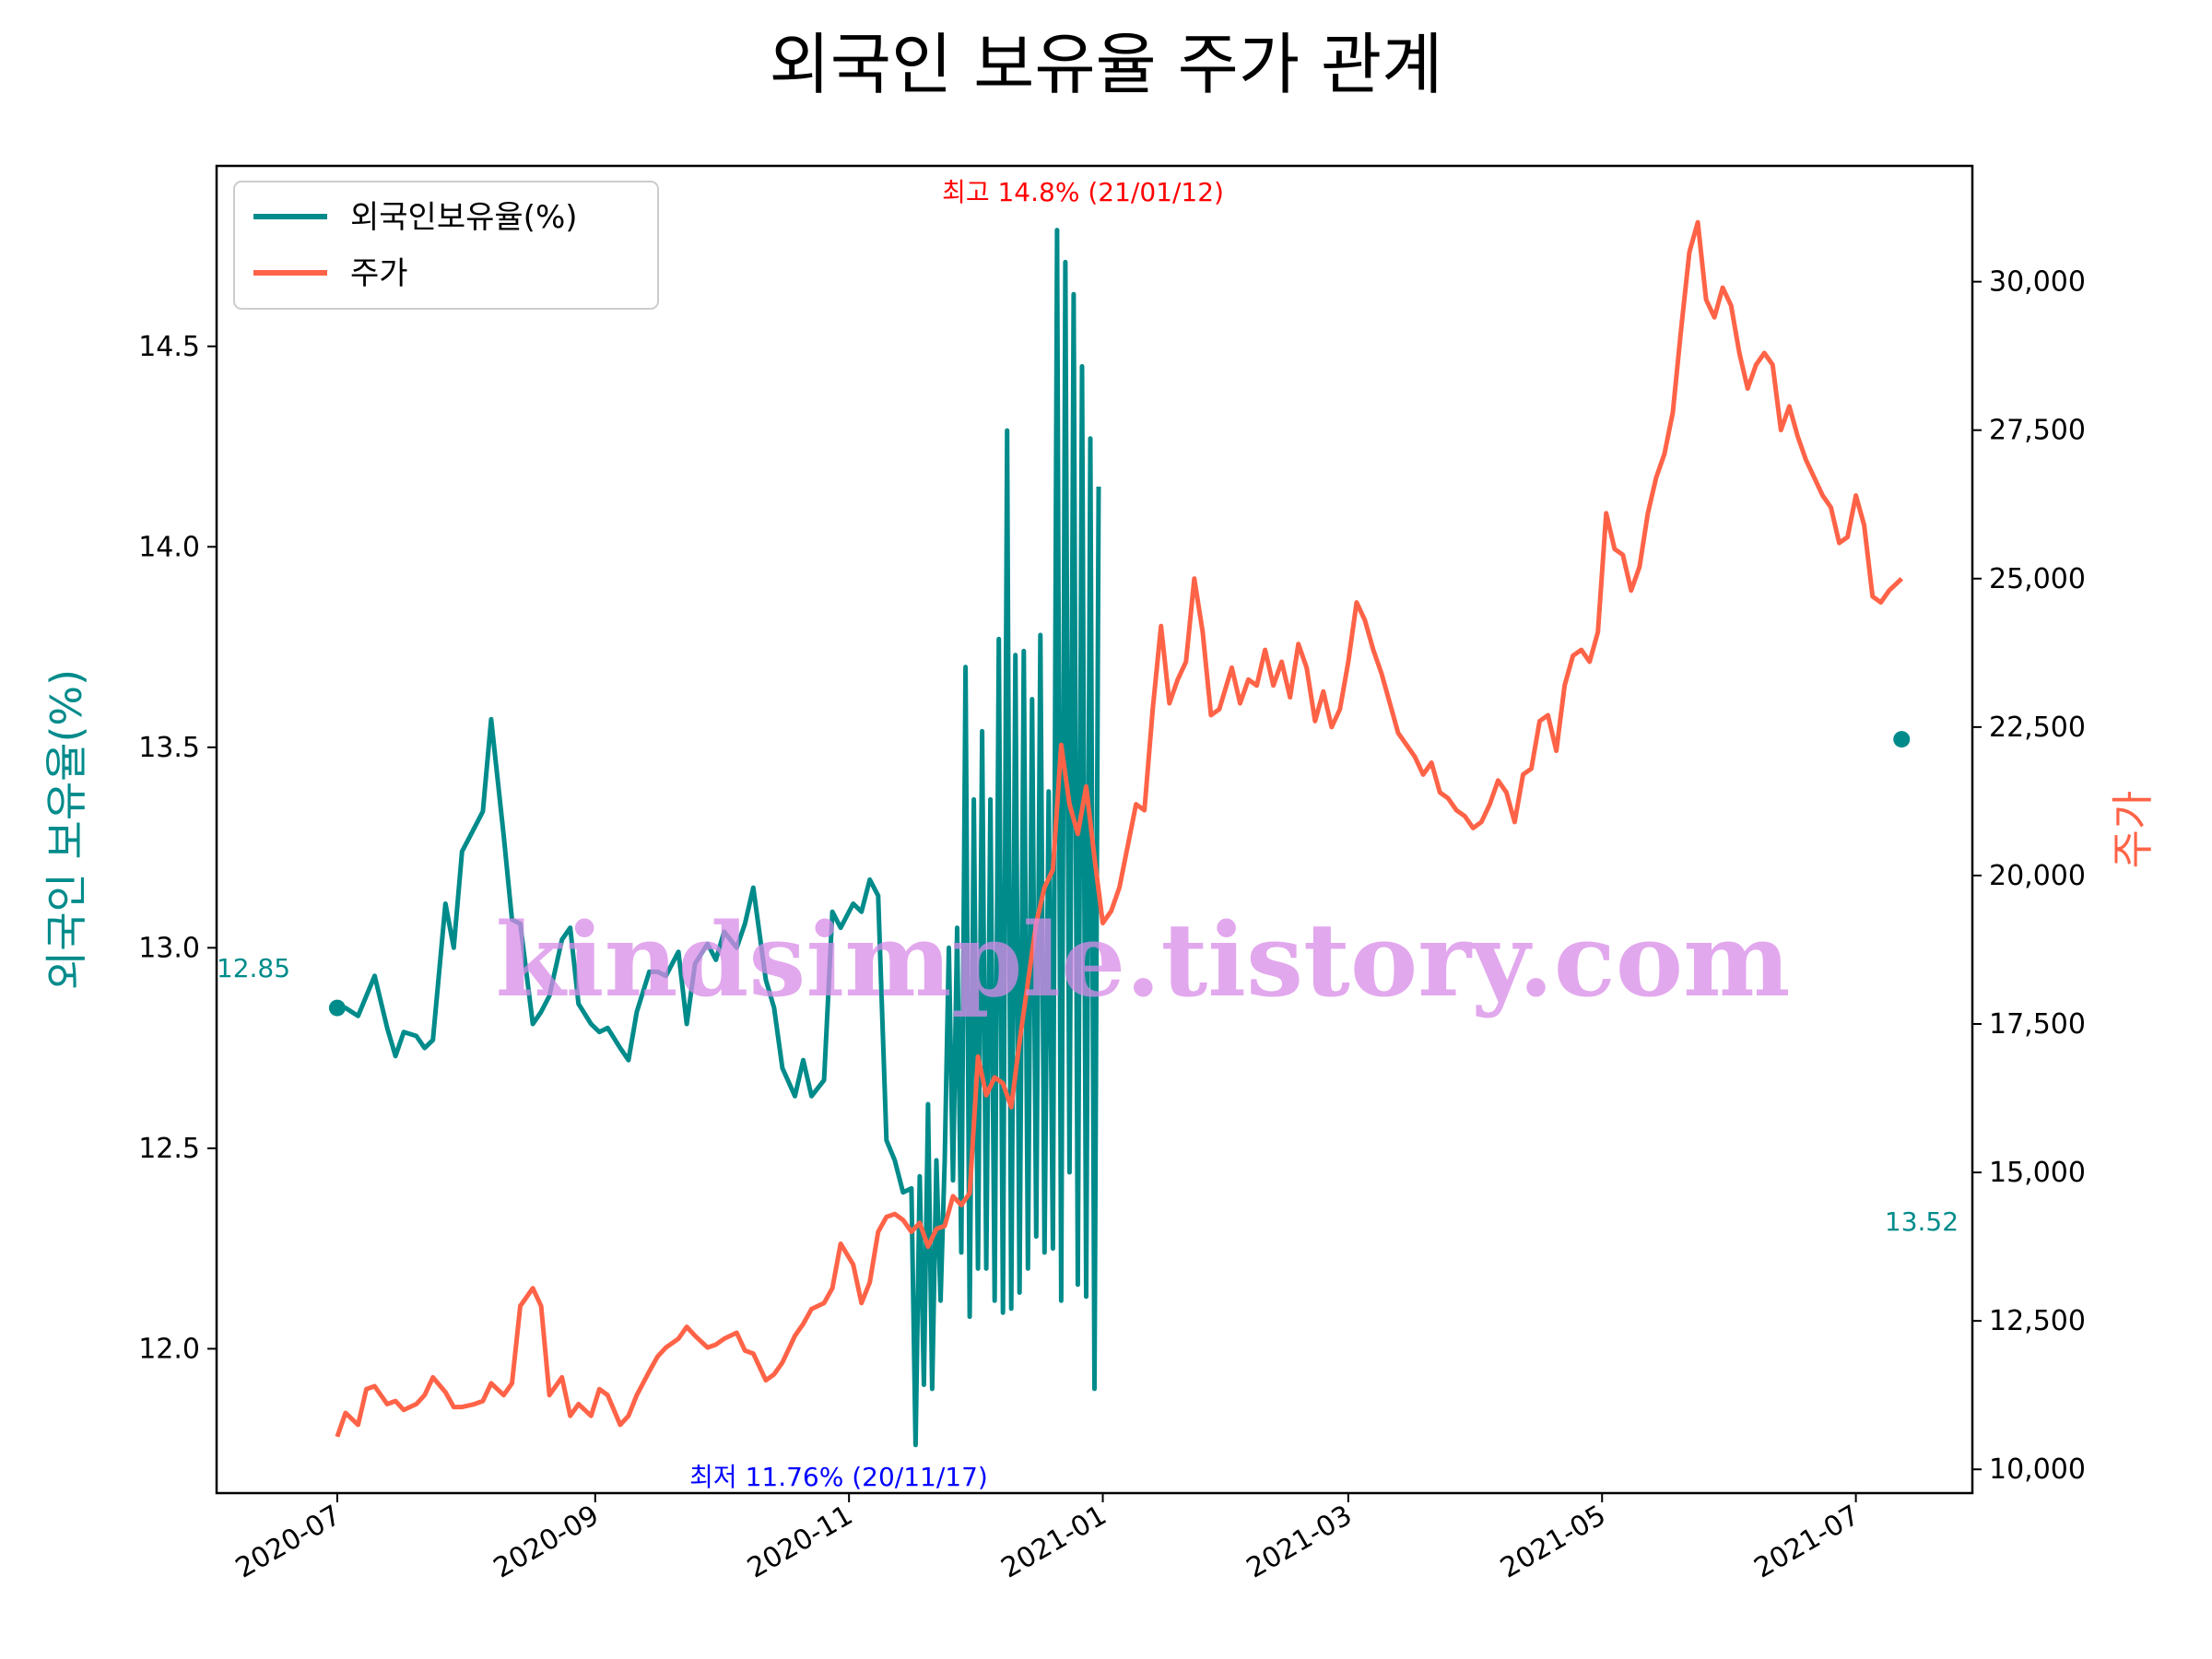 This screenshot has height=1659, width=2212. What do you see at coordinates (253, 968) in the screenshot?
I see `start-value-label: 12.85` at bounding box center [253, 968].